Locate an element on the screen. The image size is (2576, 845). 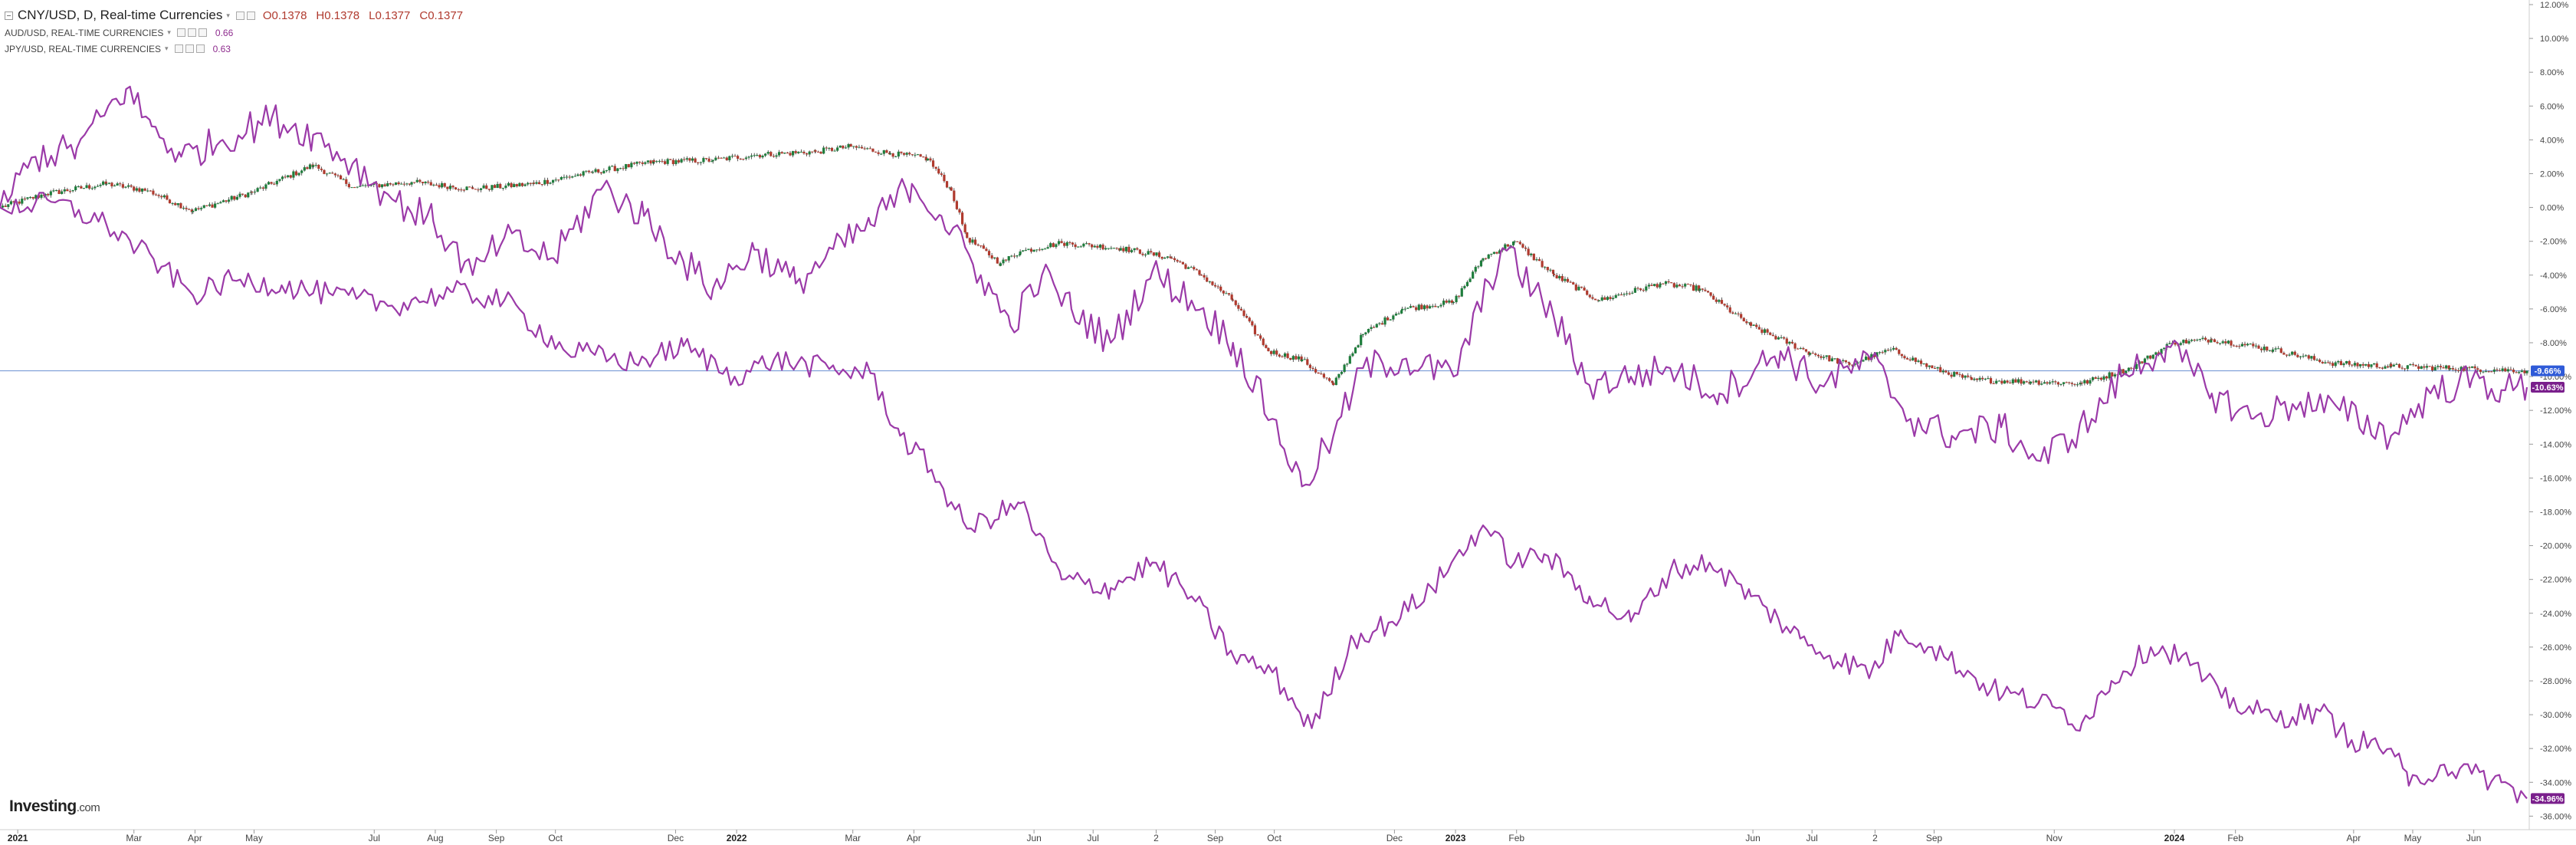
y-tick-label: -34.00% is located at coordinates (2555, 782).